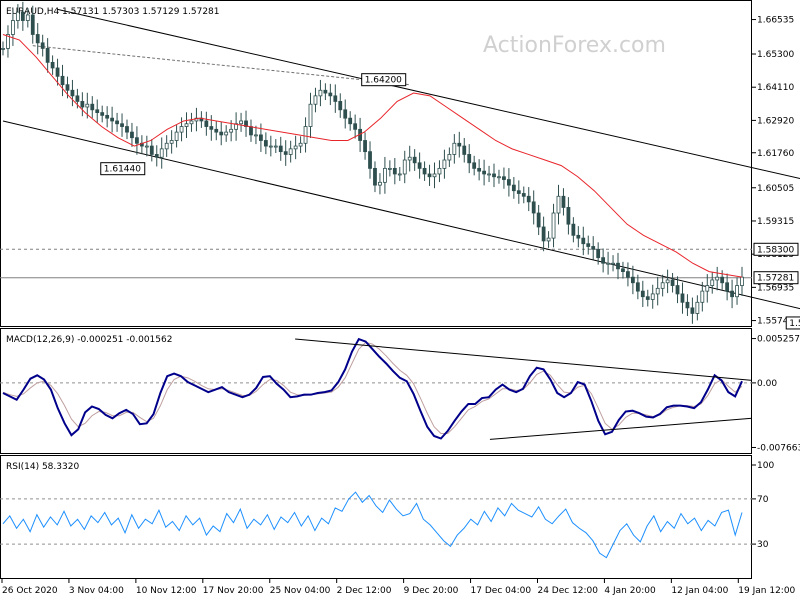 The image size is (800, 600). What do you see at coordinates (501, 591) in the screenshot?
I see `time-tick-label: 17 Dec 04:00` at bounding box center [501, 591].